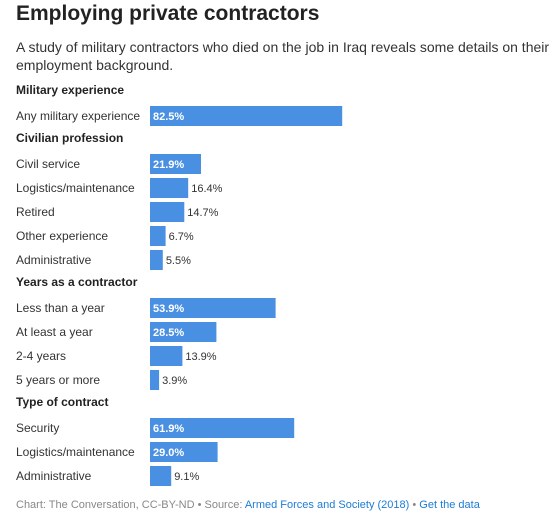  Describe the element at coordinates (78, 116) in the screenshot. I see `category-label: Any military experience` at that location.